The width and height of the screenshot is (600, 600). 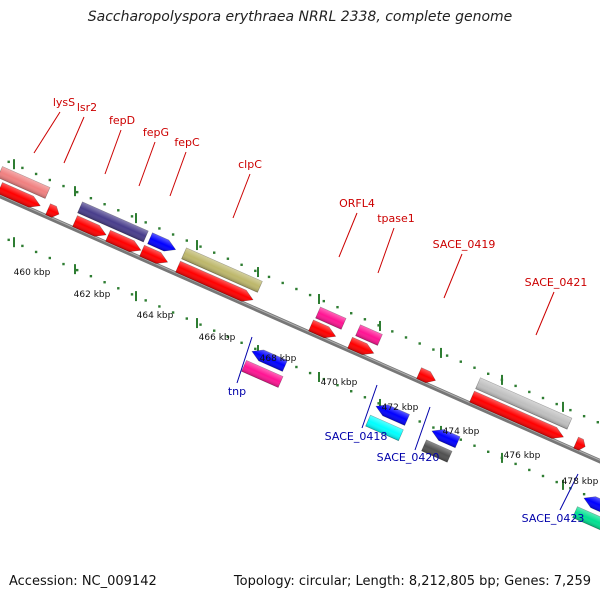 I want to click on callout-line-tnp, so click(x=244, y=360).